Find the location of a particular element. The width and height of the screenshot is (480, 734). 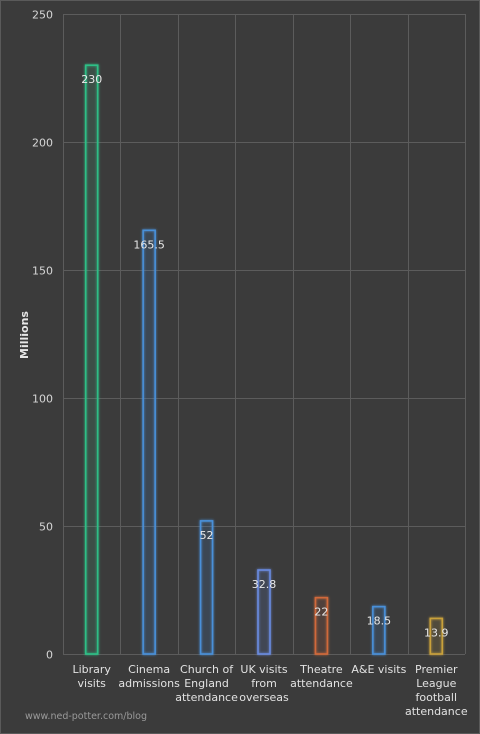

credit-text: www.ned-potter.com/blog is located at coordinates (86, 716).